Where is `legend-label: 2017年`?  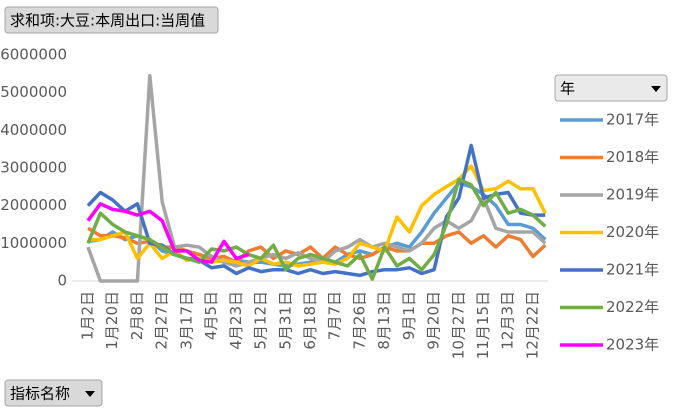 legend-label: 2017年 is located at coordinates (632, 120).